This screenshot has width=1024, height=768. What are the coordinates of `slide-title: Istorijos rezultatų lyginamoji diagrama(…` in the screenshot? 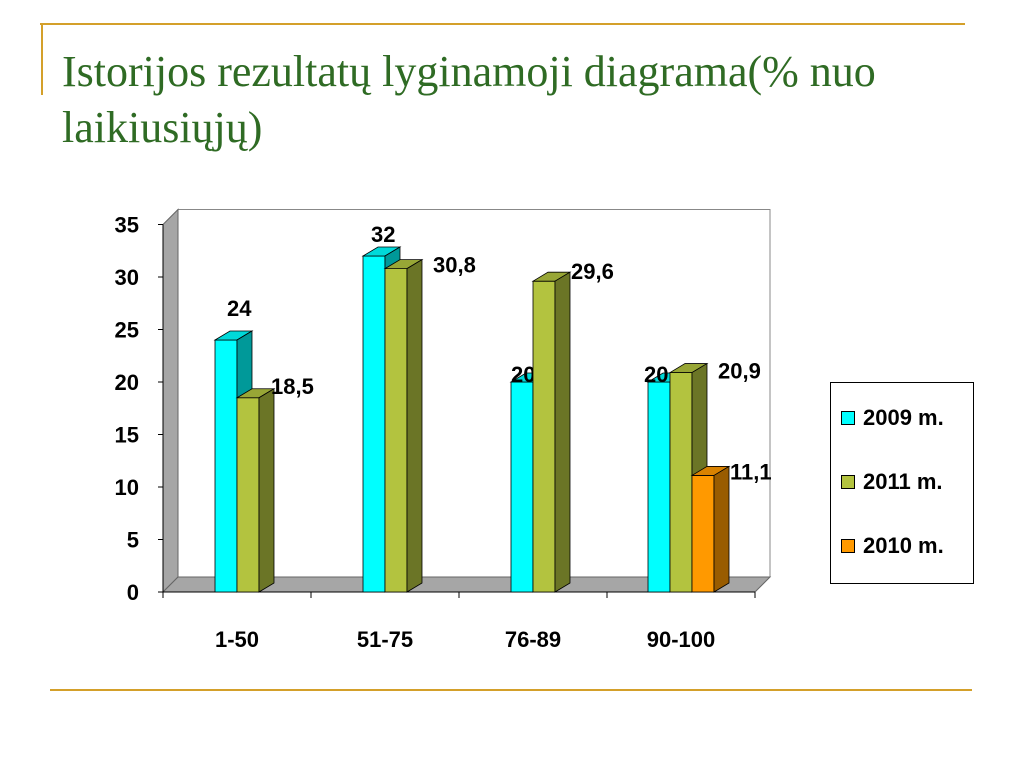 It's located at (469, 99).